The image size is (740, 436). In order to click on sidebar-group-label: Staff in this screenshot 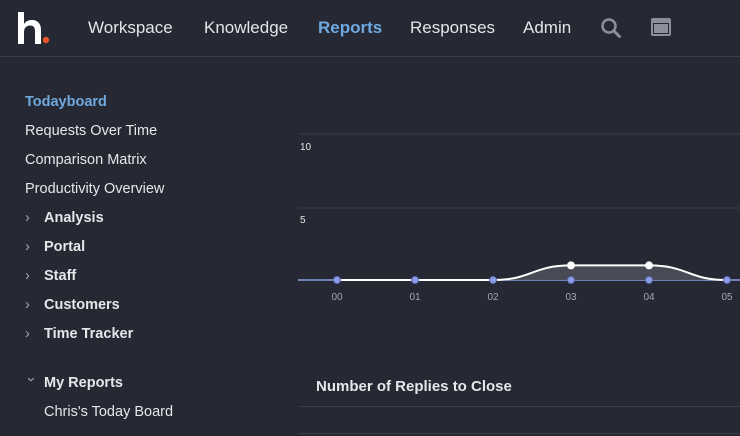, I will do `click(60, 276)`.